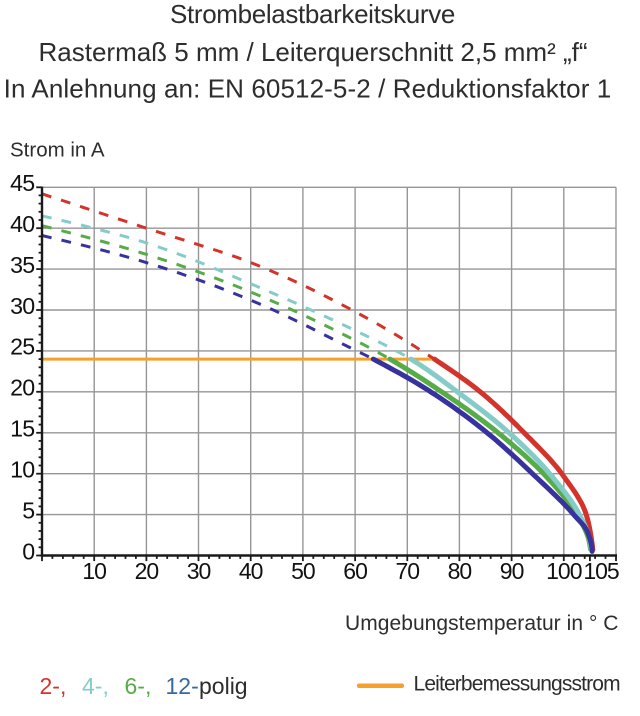 This screenshot has width=640, height=716. I want to click on svg-text: 4-,, so click(95, 686).